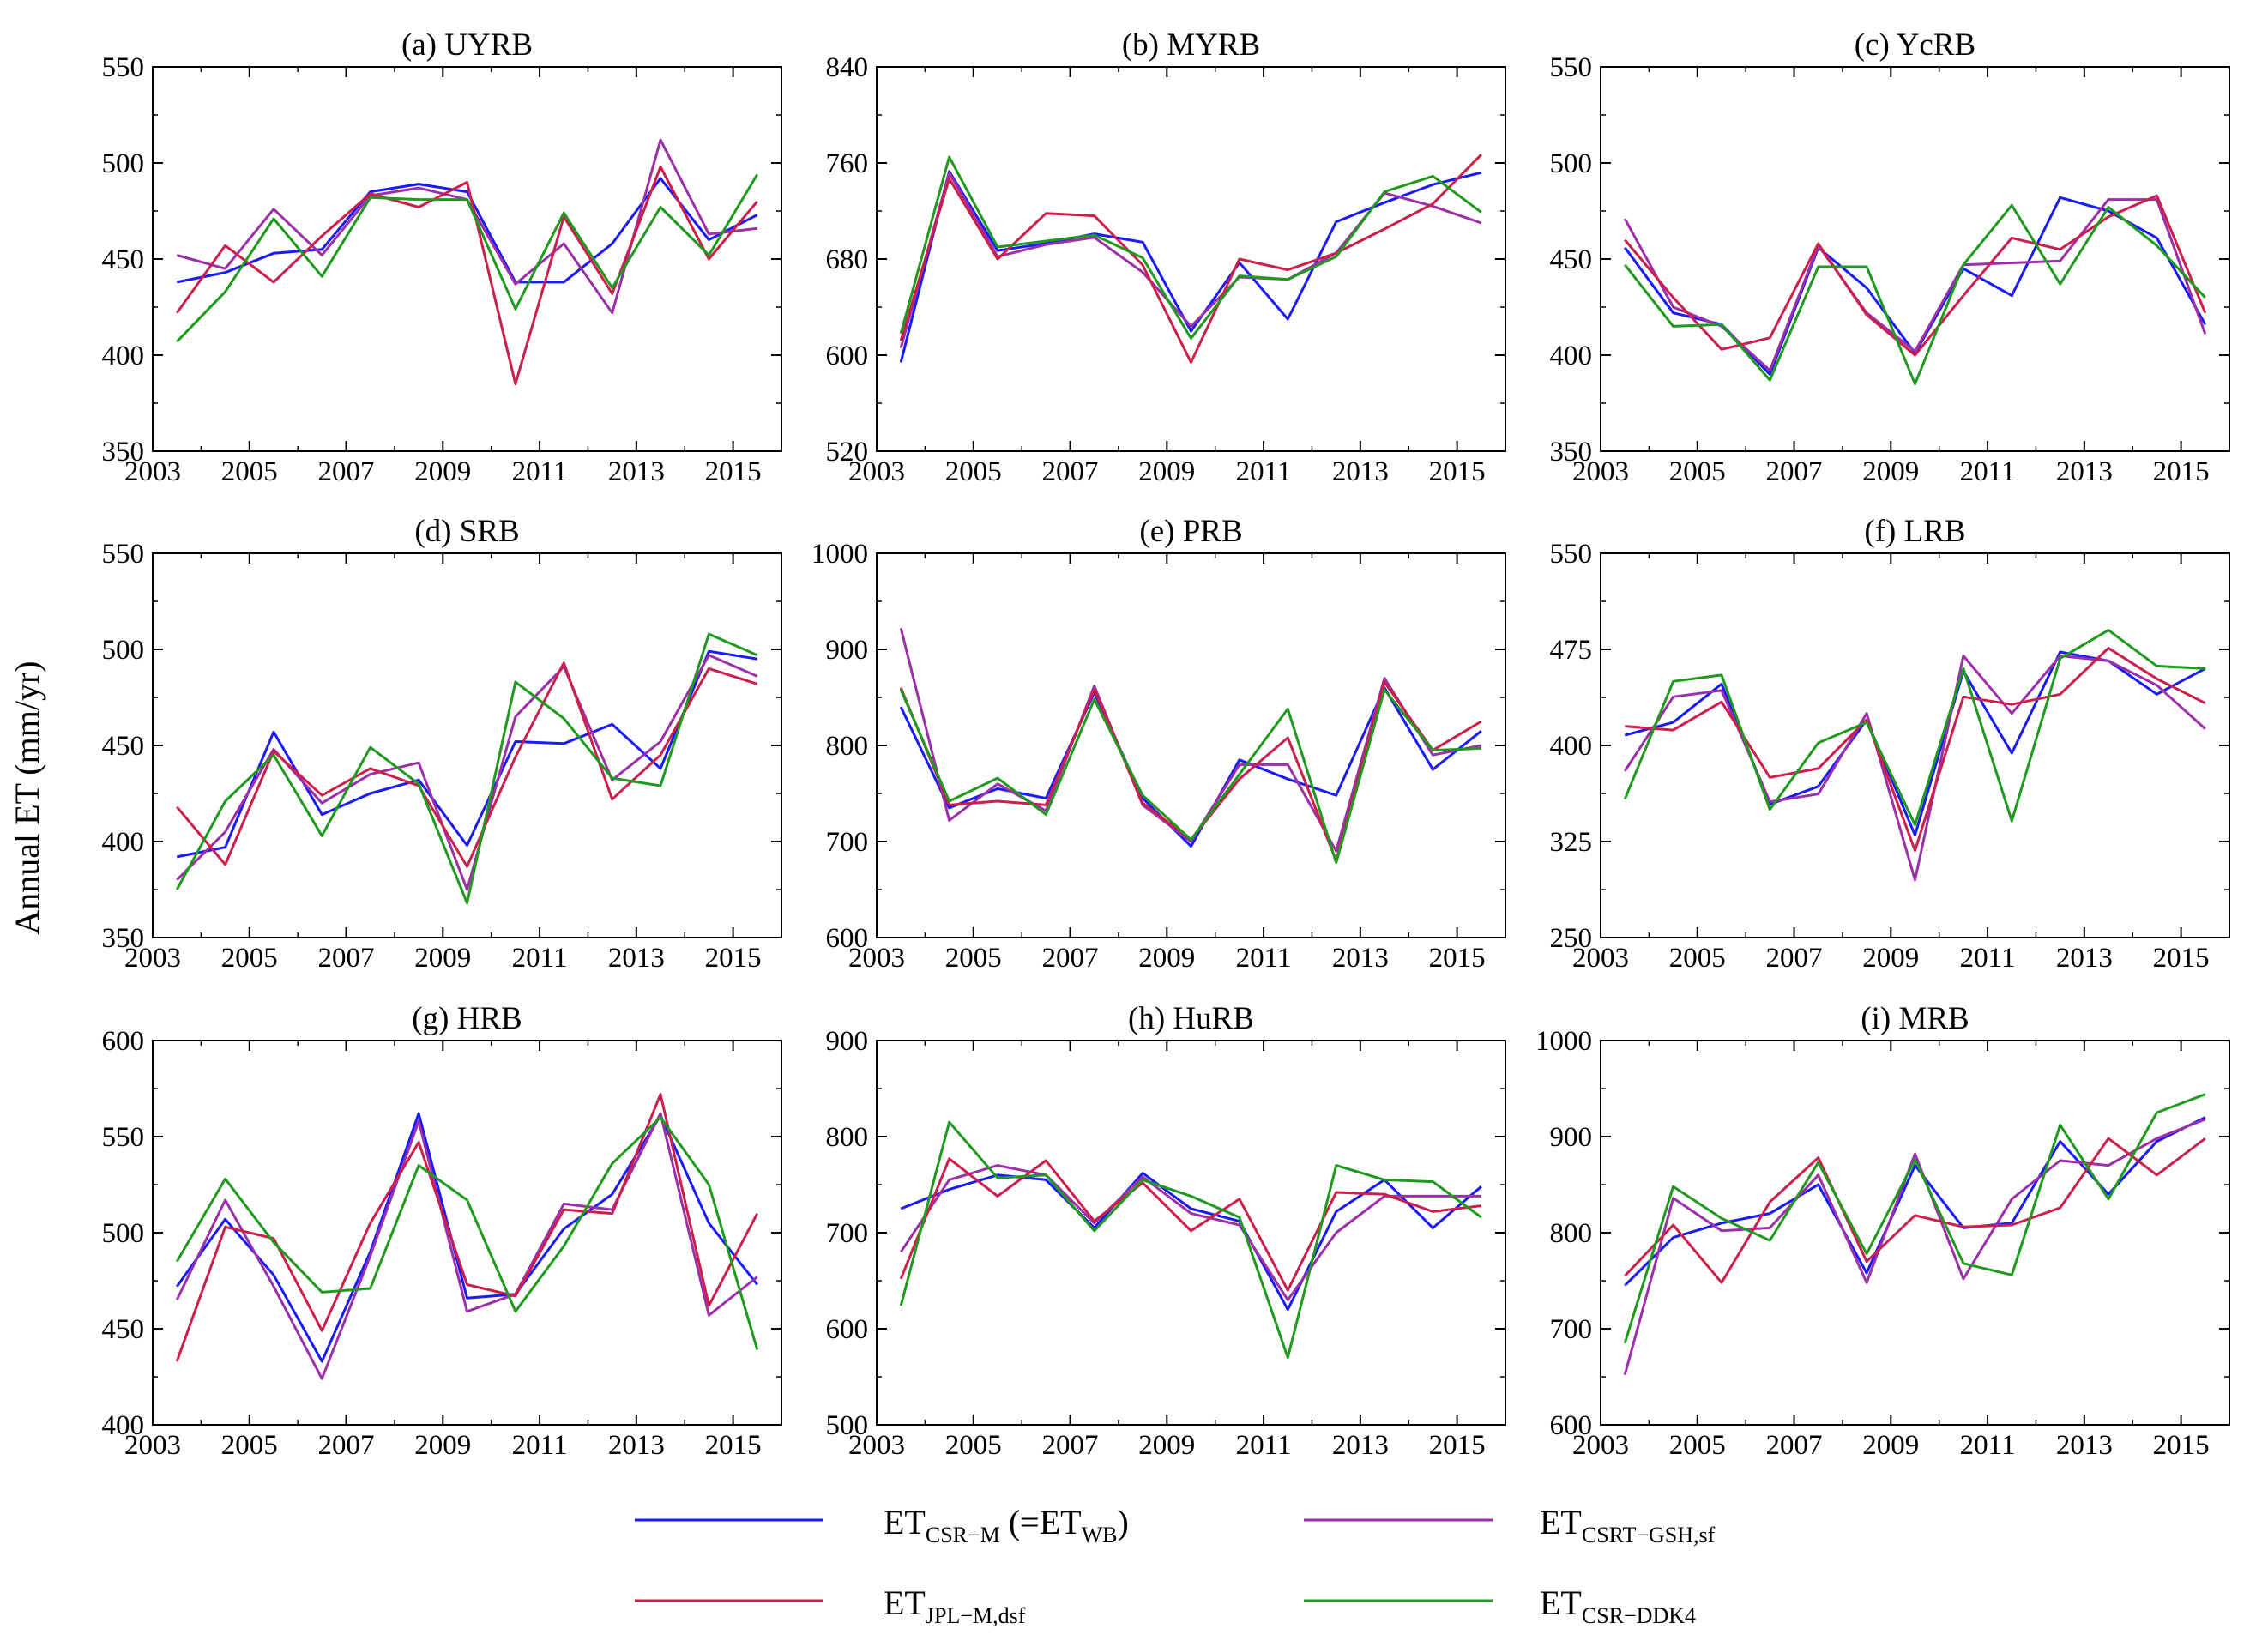 This screenshot has width=2268, height=1647. I want to click on series-line-ddk4-e-prb, so click(1190, 776).